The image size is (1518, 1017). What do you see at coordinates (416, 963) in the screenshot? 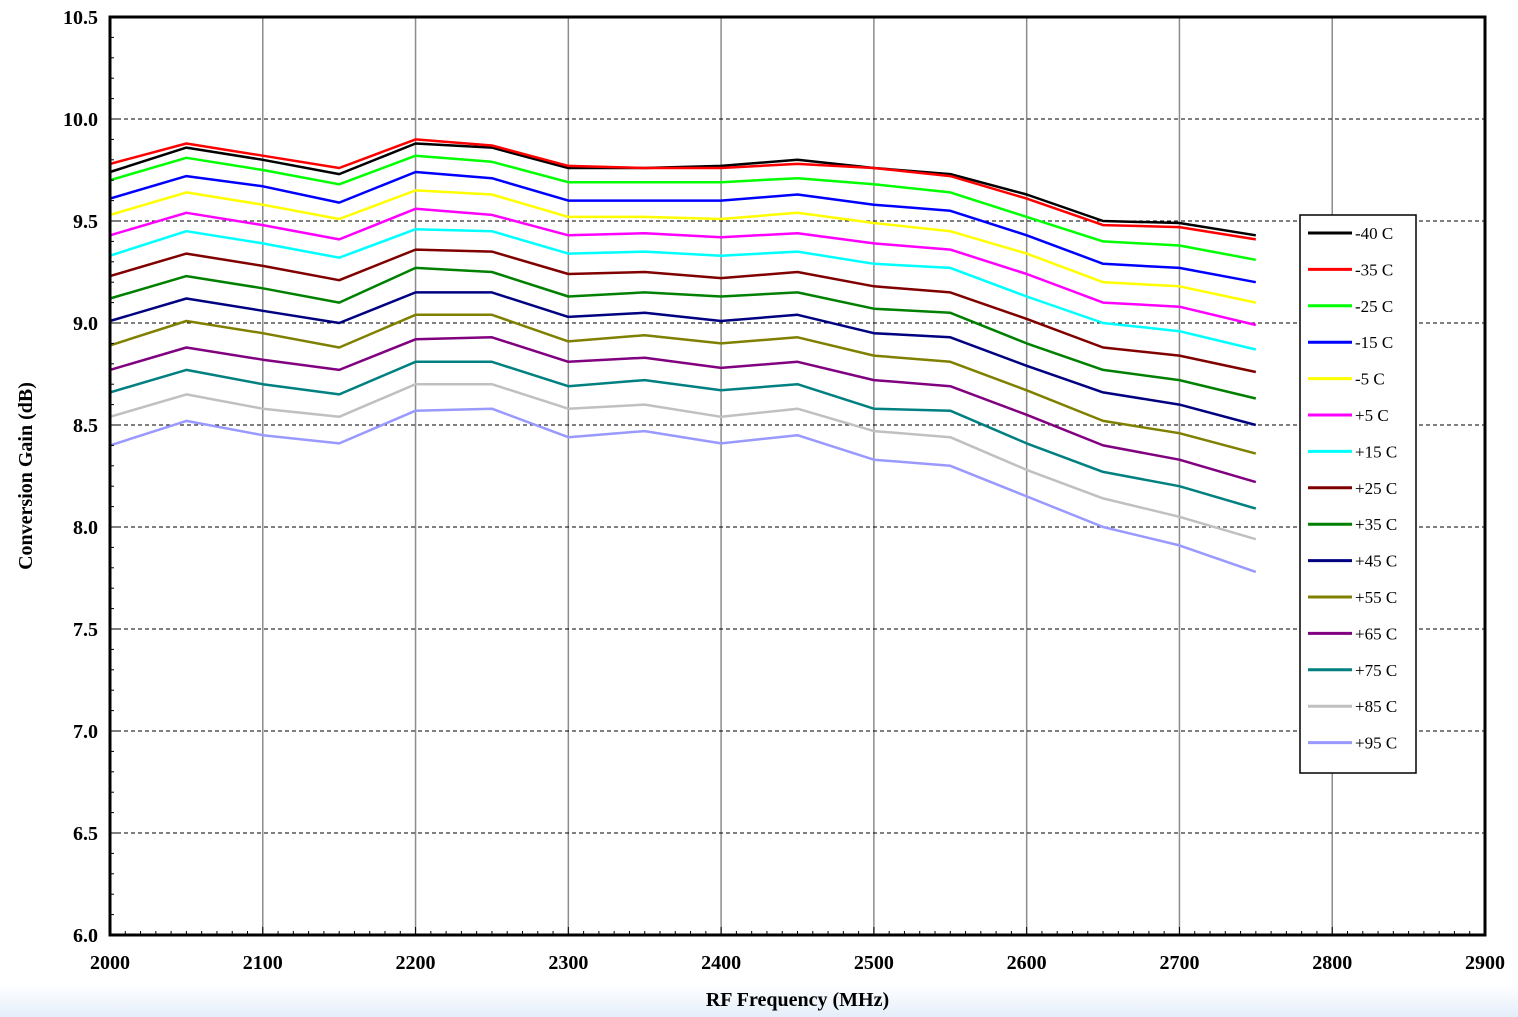
I see `x-tick-label: 2200` at bounding box center [416, 963].